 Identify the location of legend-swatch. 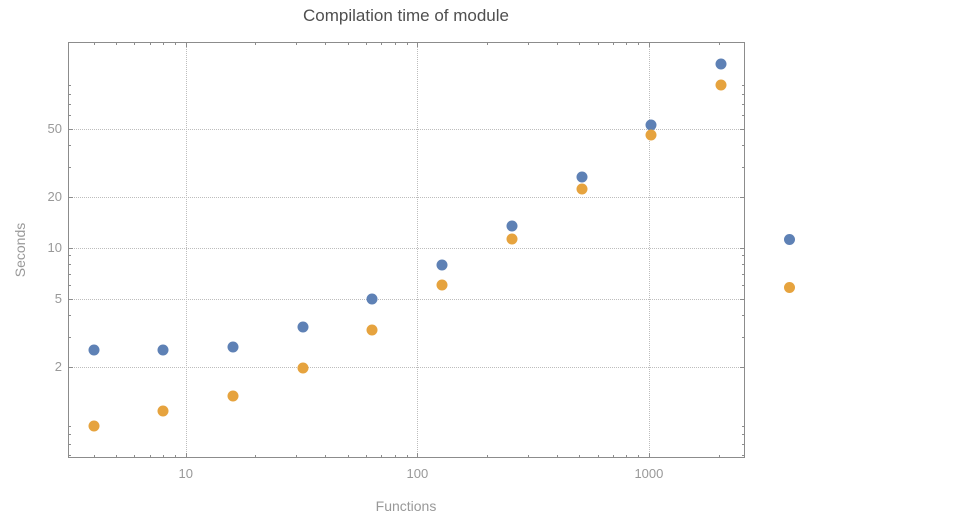
(789, 239).